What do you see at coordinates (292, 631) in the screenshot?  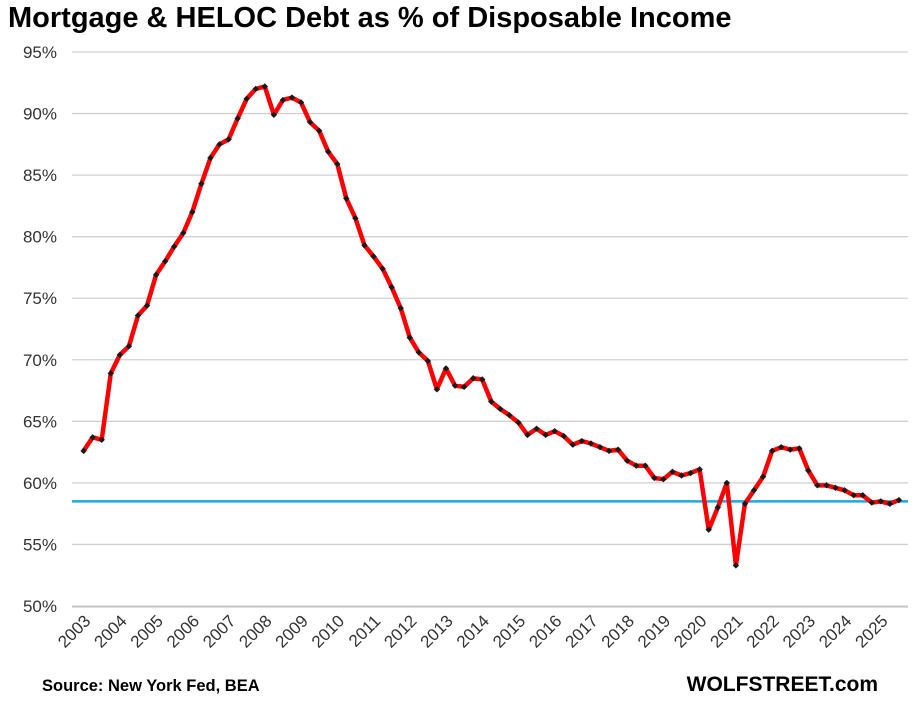 I see `x-tick-label: 2009` at bounding box center [292, 631].